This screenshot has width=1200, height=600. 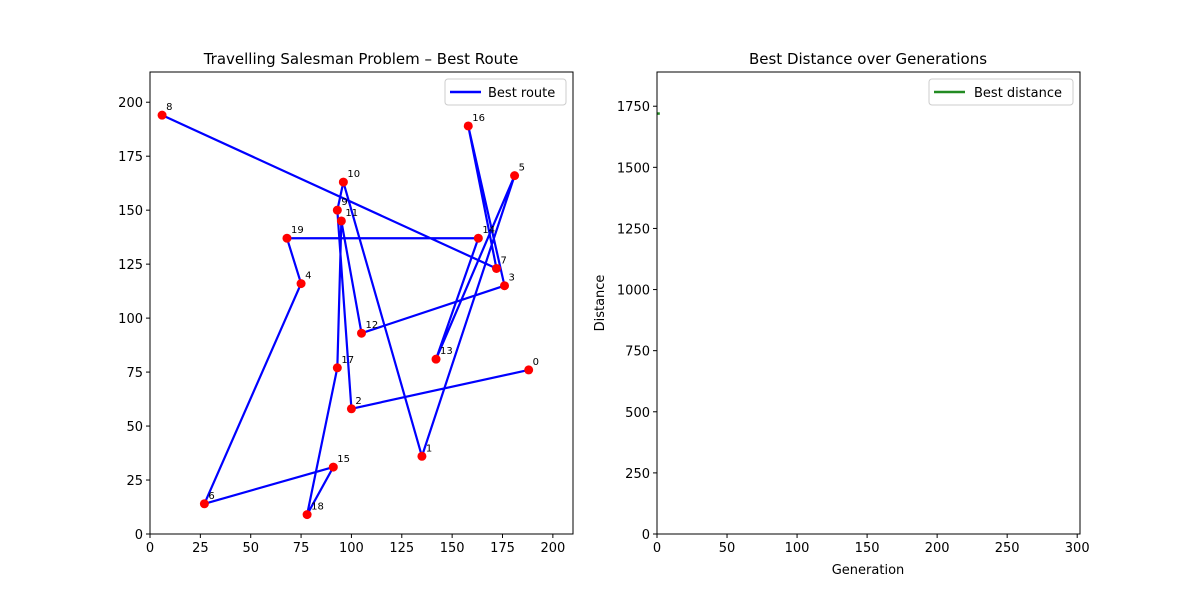 What do you see at coordinates (429, 448) in the screenshot?
I see `city-label: 1` at bounding box center [429, 448].